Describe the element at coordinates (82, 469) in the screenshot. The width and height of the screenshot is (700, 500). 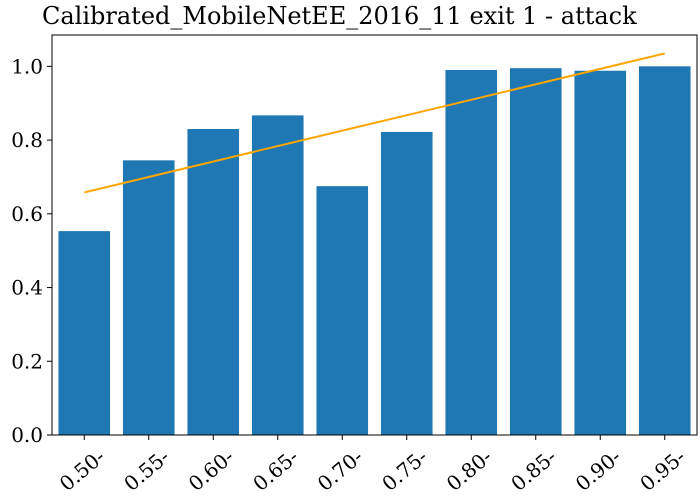
I see `x-tick-label: 0.50-` at that location.